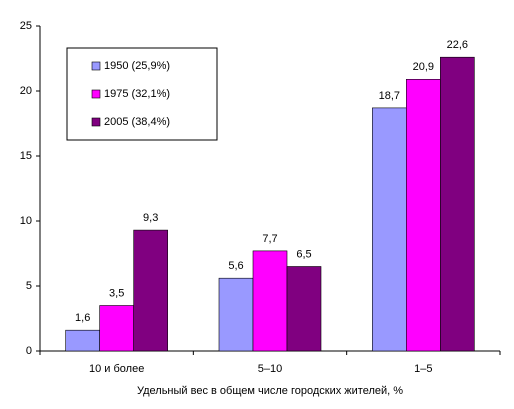 This screenshot has height=409, width=514. Describe the element at coordinates (29, 351) in the screenshot. I see `y-tick-label: 0` at that location.